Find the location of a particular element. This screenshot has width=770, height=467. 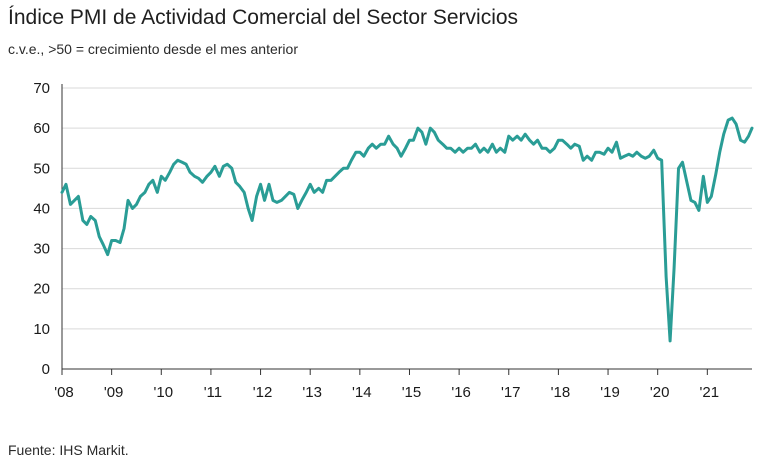

x-tick-label: '18 is located at coordinates (561, 392).